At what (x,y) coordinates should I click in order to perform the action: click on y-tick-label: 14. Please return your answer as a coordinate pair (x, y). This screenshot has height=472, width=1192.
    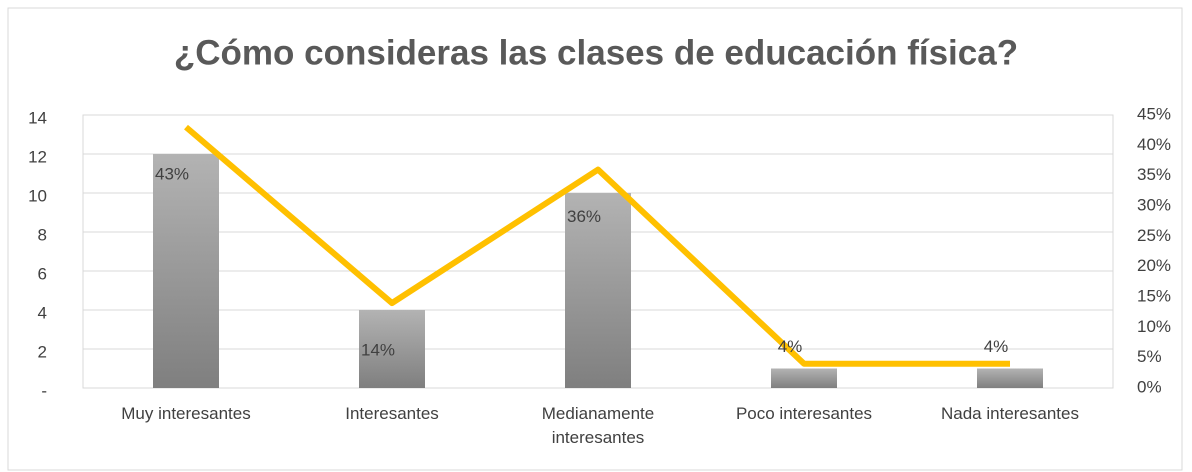
    Looking at the image, I should click on (37, 117).